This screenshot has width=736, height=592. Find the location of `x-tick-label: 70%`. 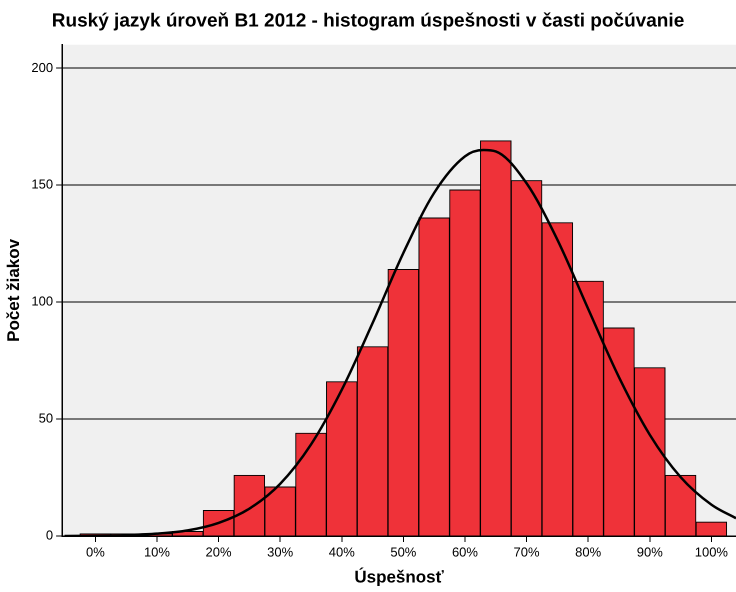

x-tick-label: 70% is located at coordinates (527, 552).